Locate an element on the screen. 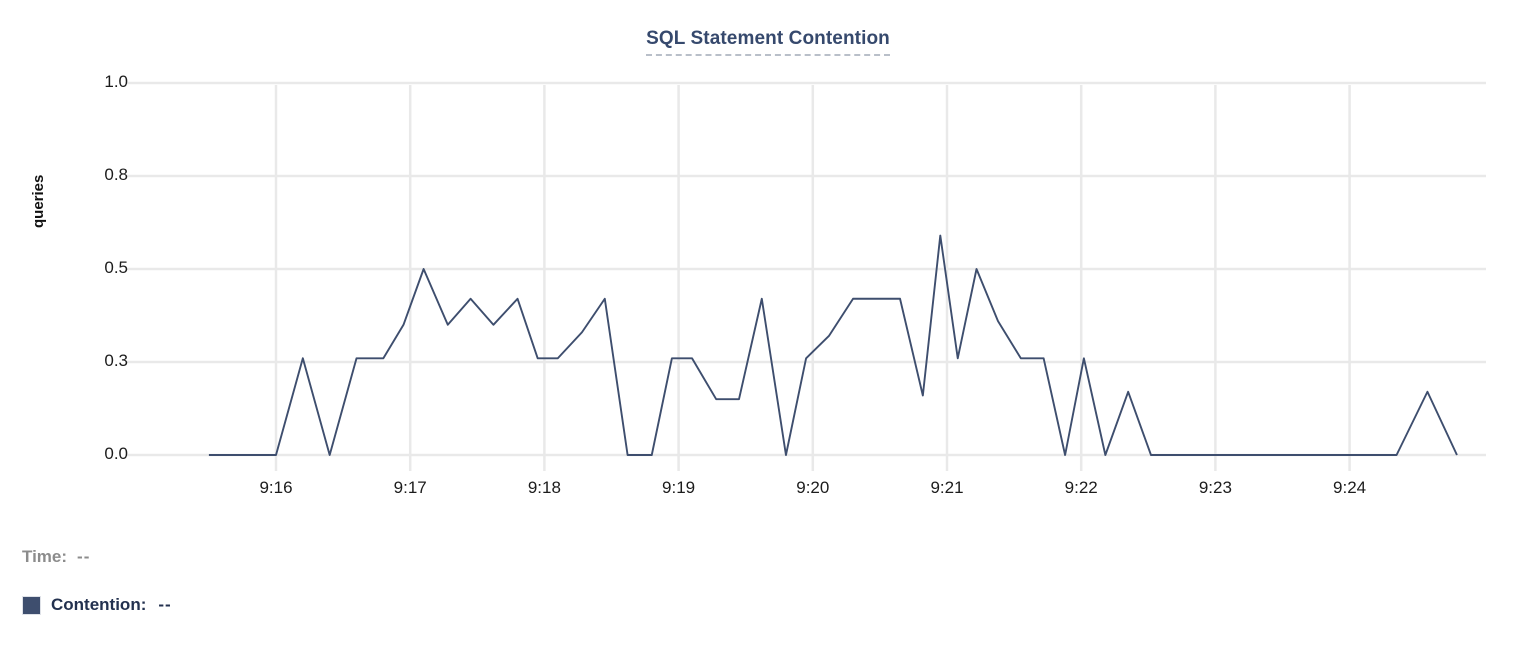  x-tick-label: 9:20 is located at coordinates (813, 487).